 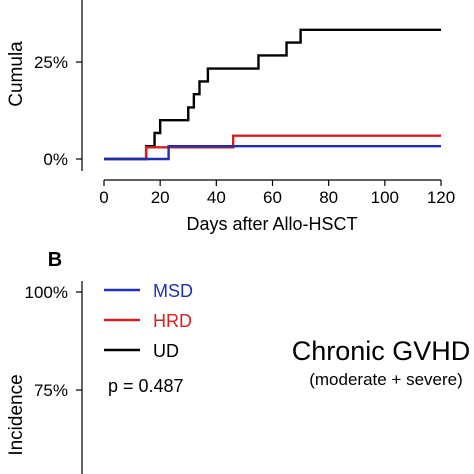 I want to click on panel-a-y-ticks: 0% 25%, so click(x=58, y=111).